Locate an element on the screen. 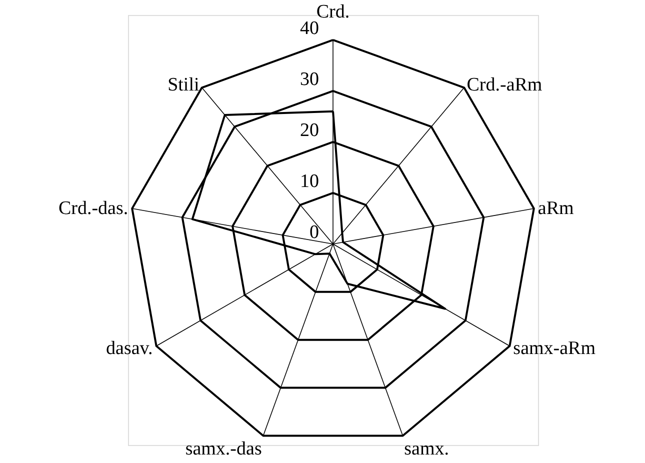  spoke-label: Crd.-aRm is located at coordinates (504, 85).